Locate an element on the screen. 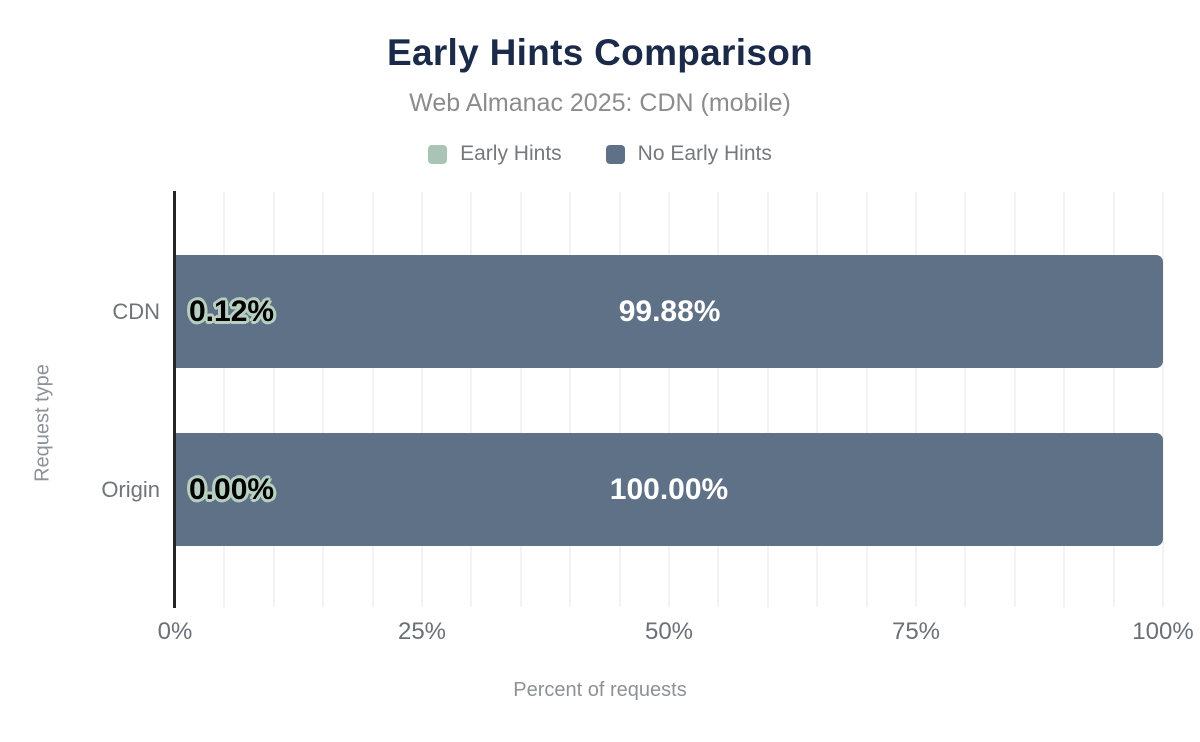  y-axis-line is located at coordinates (174, 399).